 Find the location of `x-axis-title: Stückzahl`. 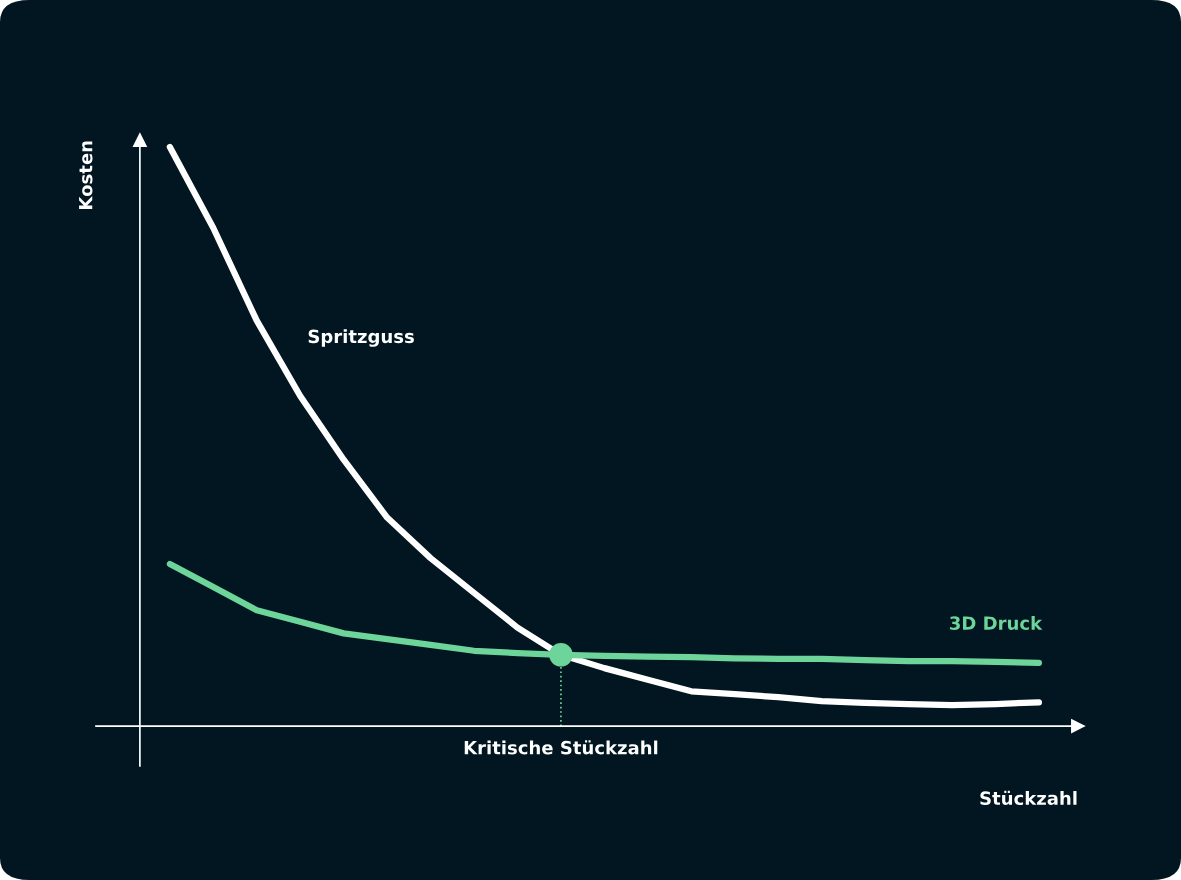

x-axis-title: Stückzahl is located at coordinates (1028, 798).